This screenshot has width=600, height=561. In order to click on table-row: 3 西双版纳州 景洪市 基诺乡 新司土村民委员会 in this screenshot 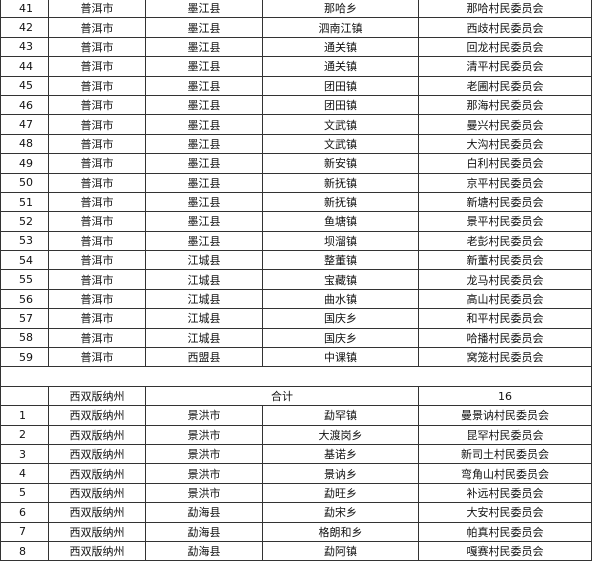, I will do `click(296, 454)`.